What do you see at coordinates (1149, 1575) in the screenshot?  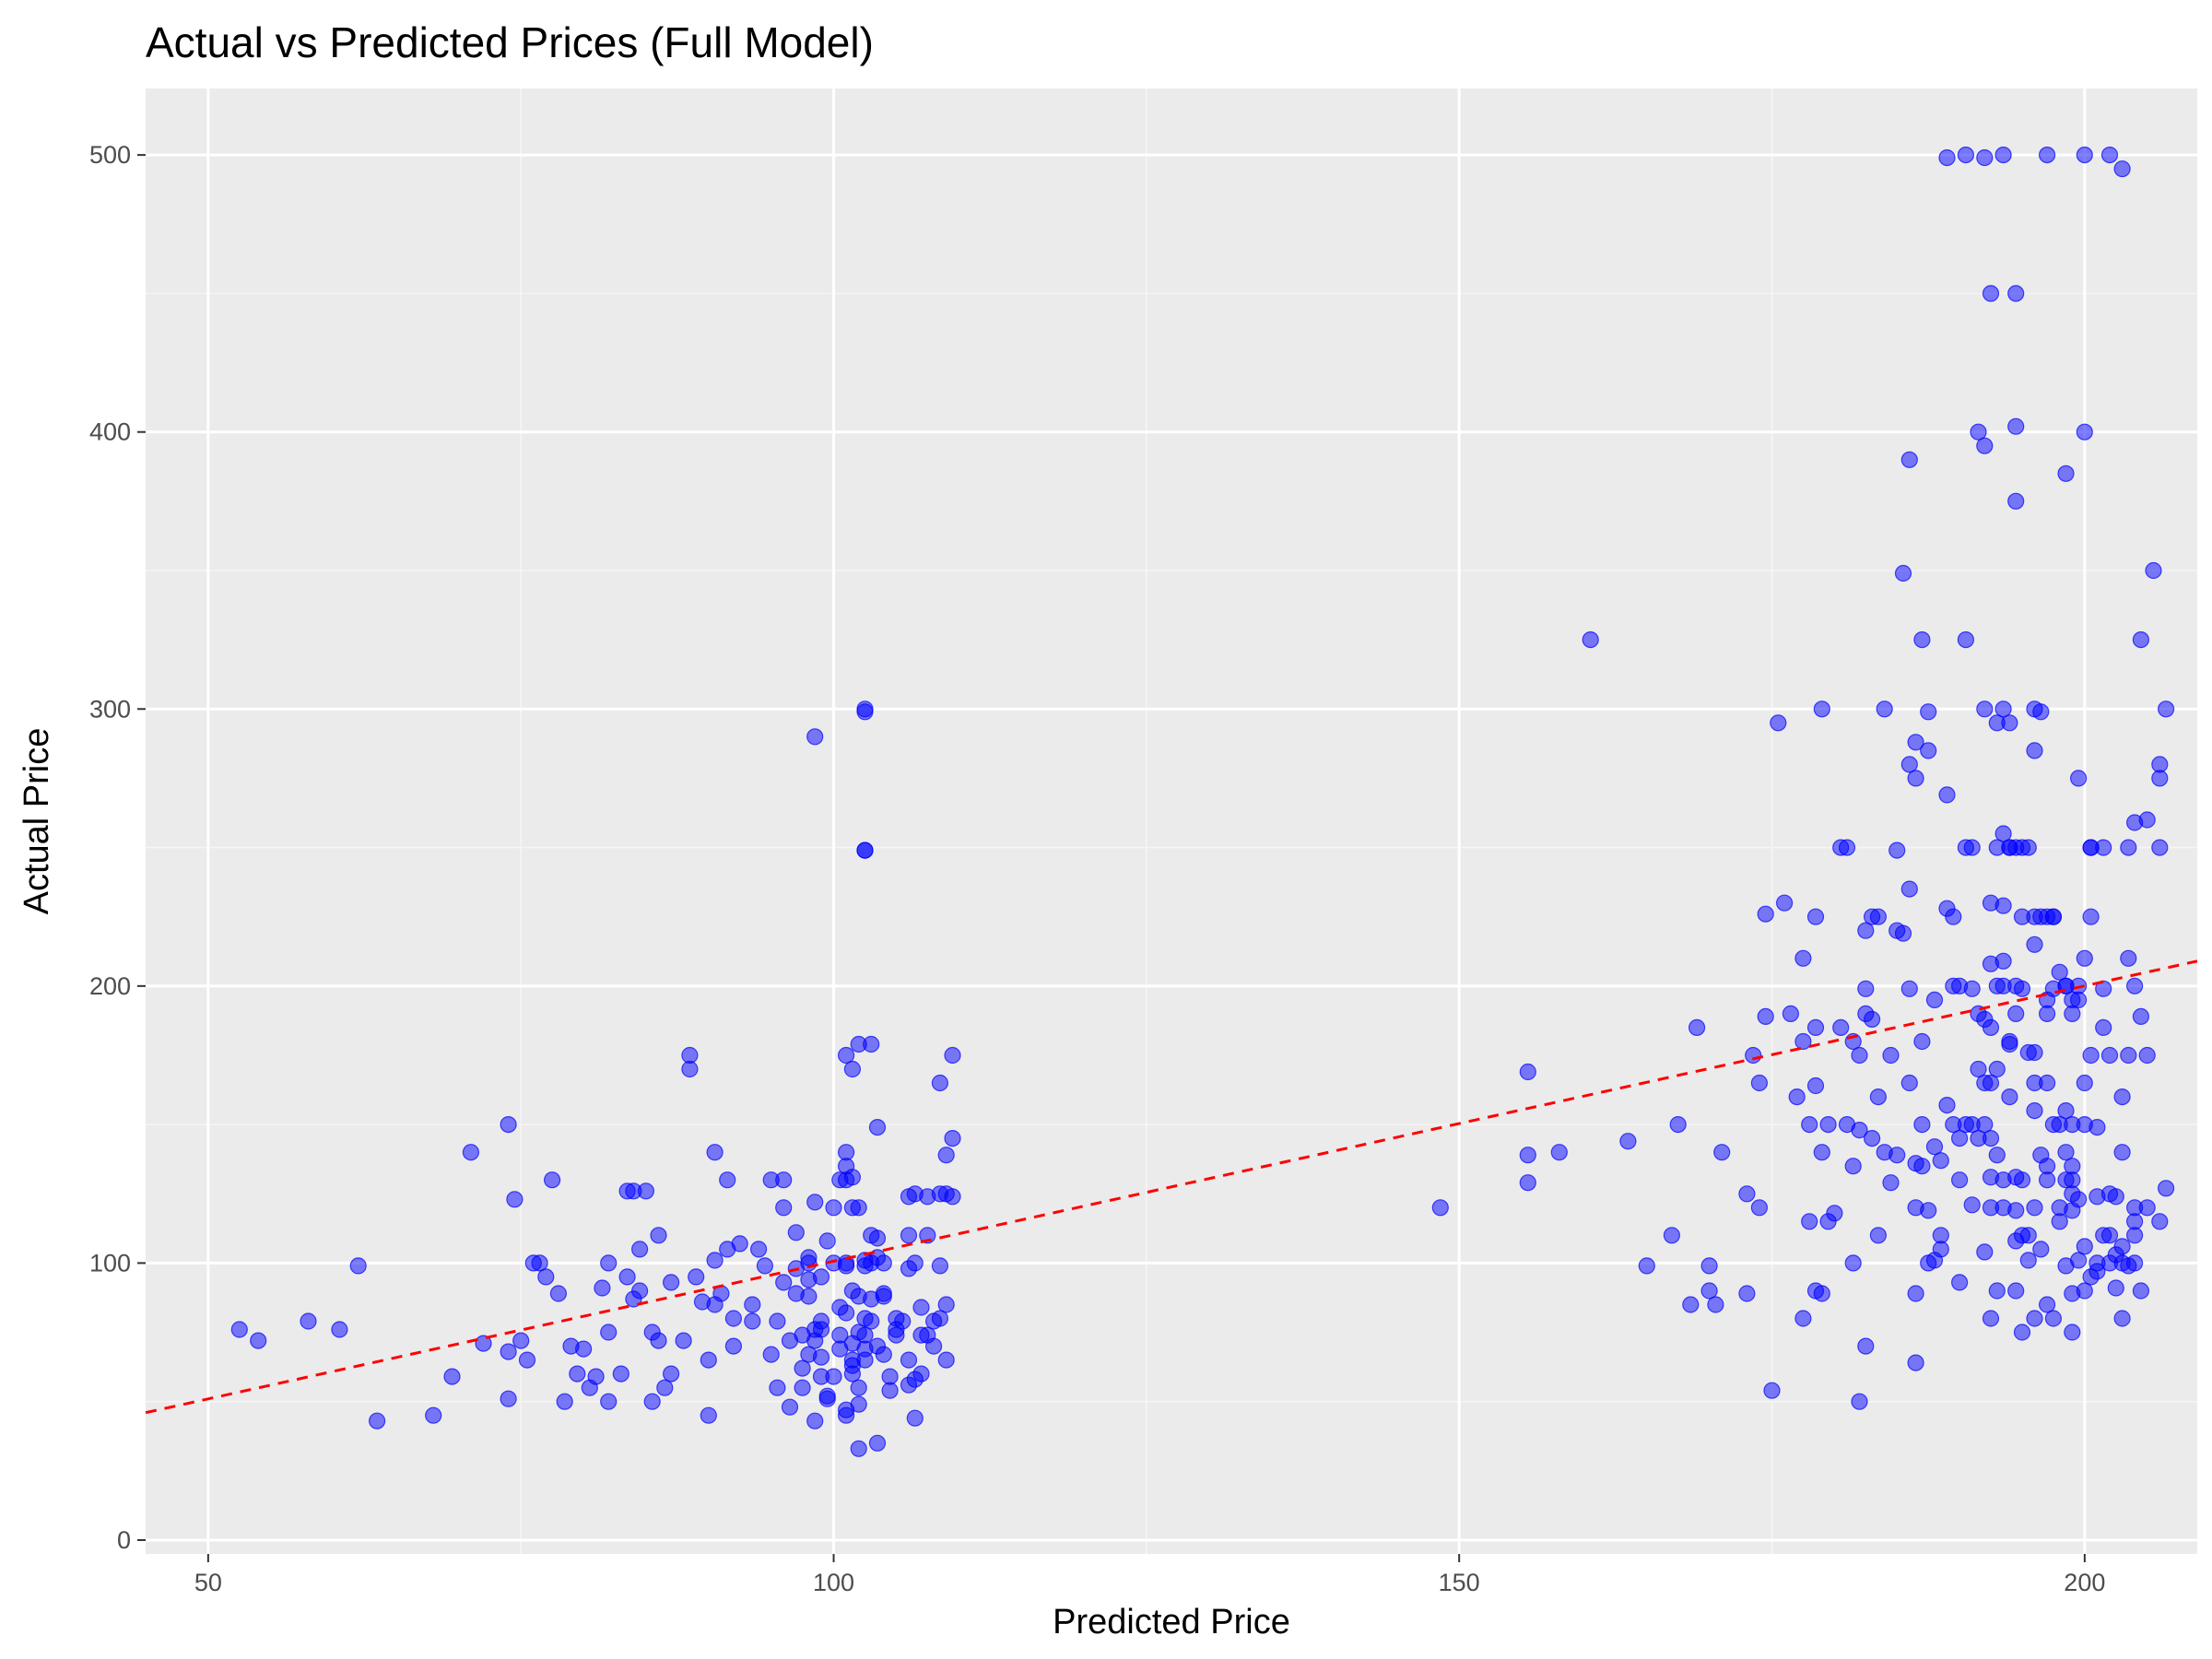 I see `x-axis: 50 100 150 200` at bounding box center [1149, 1575].